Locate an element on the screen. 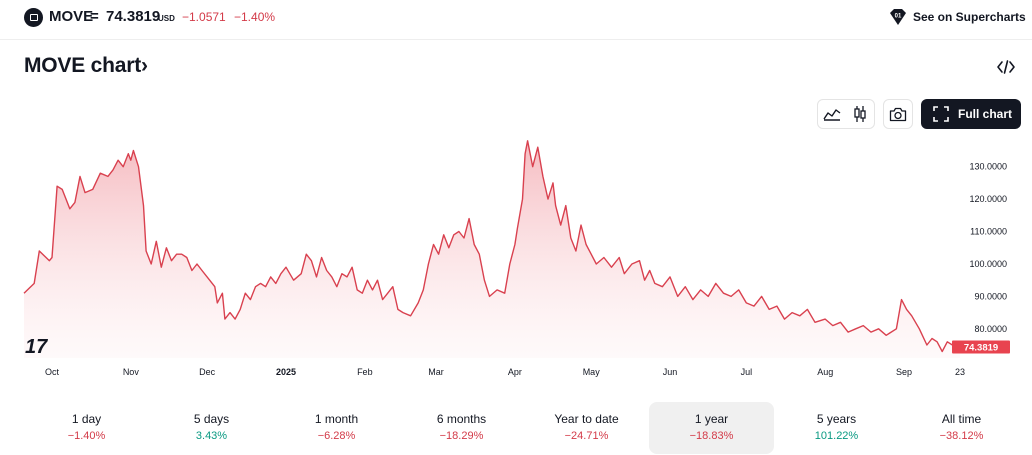 The width and height of the screenshot is (1032, 455). embed-code-icon is located at coordinates (1006, 67).